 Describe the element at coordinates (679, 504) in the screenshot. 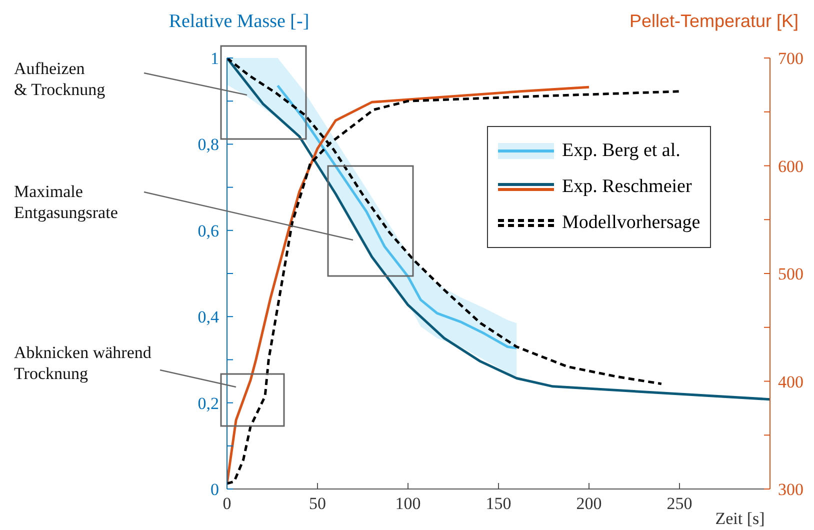

I see `x-tick-label: 250` at that location.